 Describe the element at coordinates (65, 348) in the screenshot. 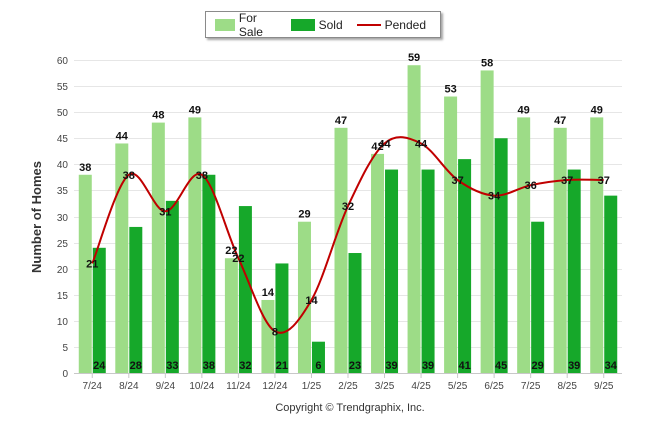

I see `y-tick-label: 5` at that location.